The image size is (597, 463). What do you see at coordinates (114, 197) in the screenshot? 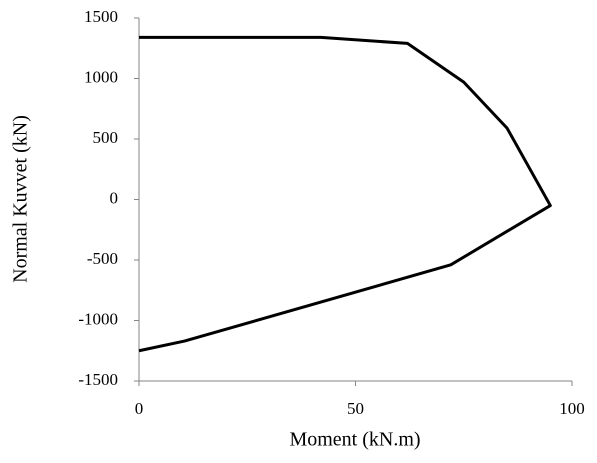
I see `y-tick-label: 0` at bounding box center [114, 197].